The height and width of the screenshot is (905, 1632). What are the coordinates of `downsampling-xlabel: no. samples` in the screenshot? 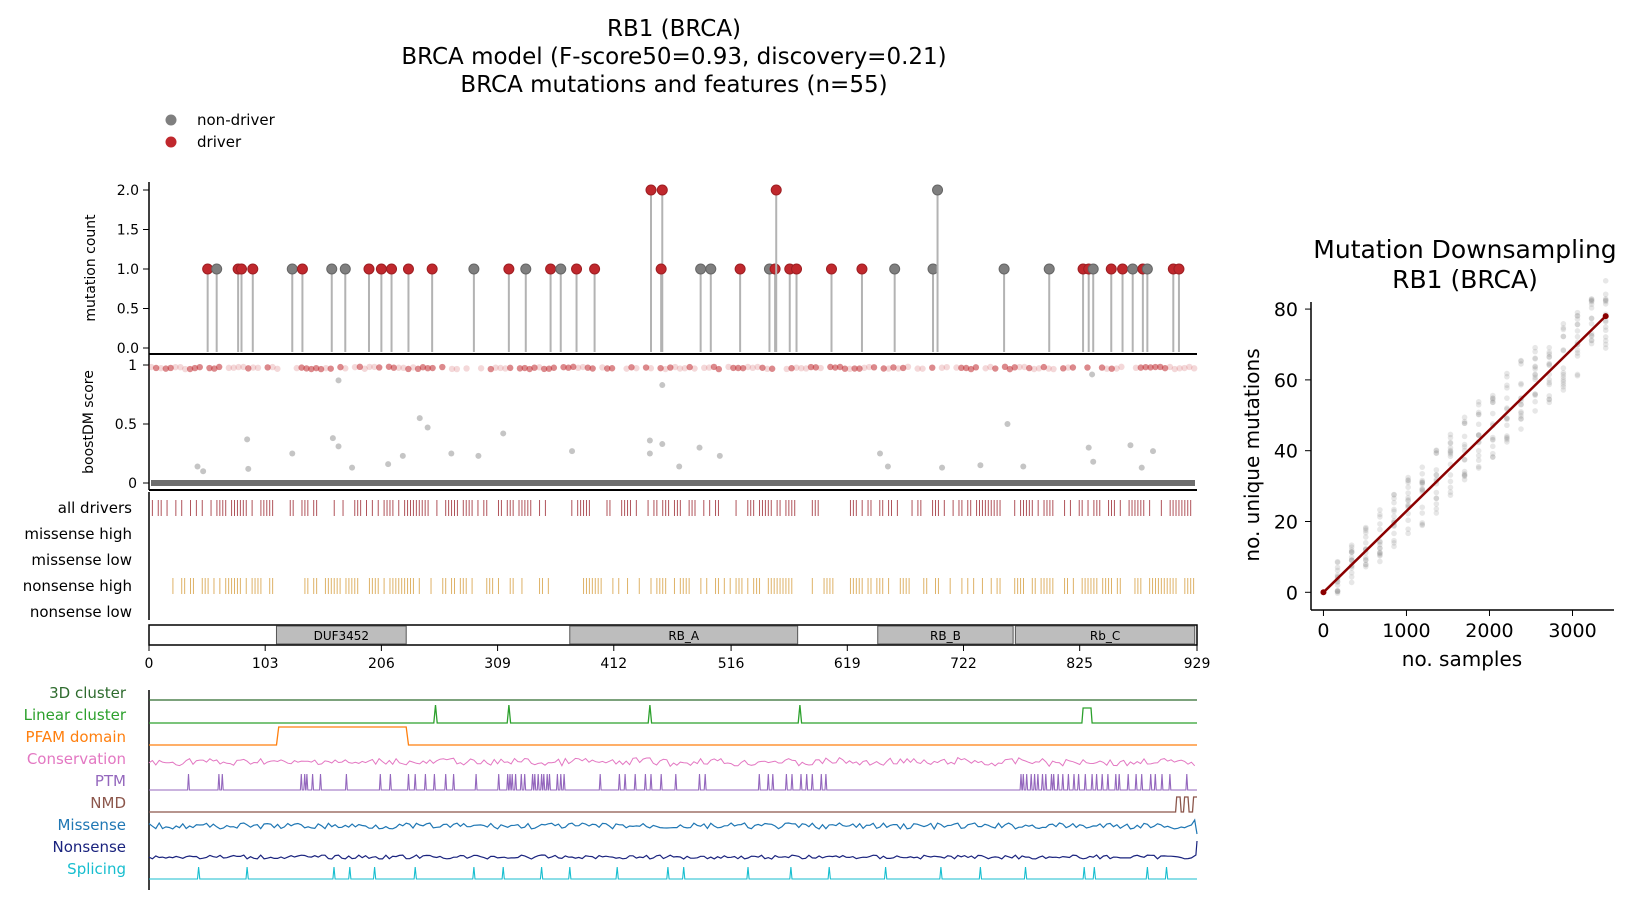 It's located at (1462, 659).